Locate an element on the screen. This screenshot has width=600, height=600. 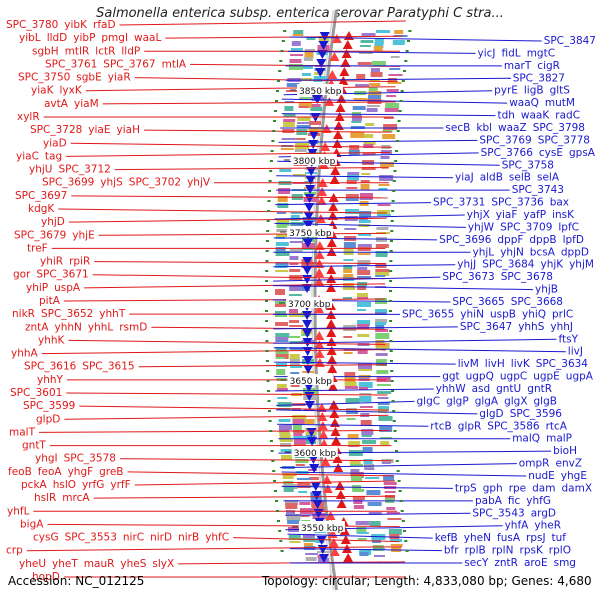
gene-label-yhjN: yhjN is located at coordinates (512, 252).